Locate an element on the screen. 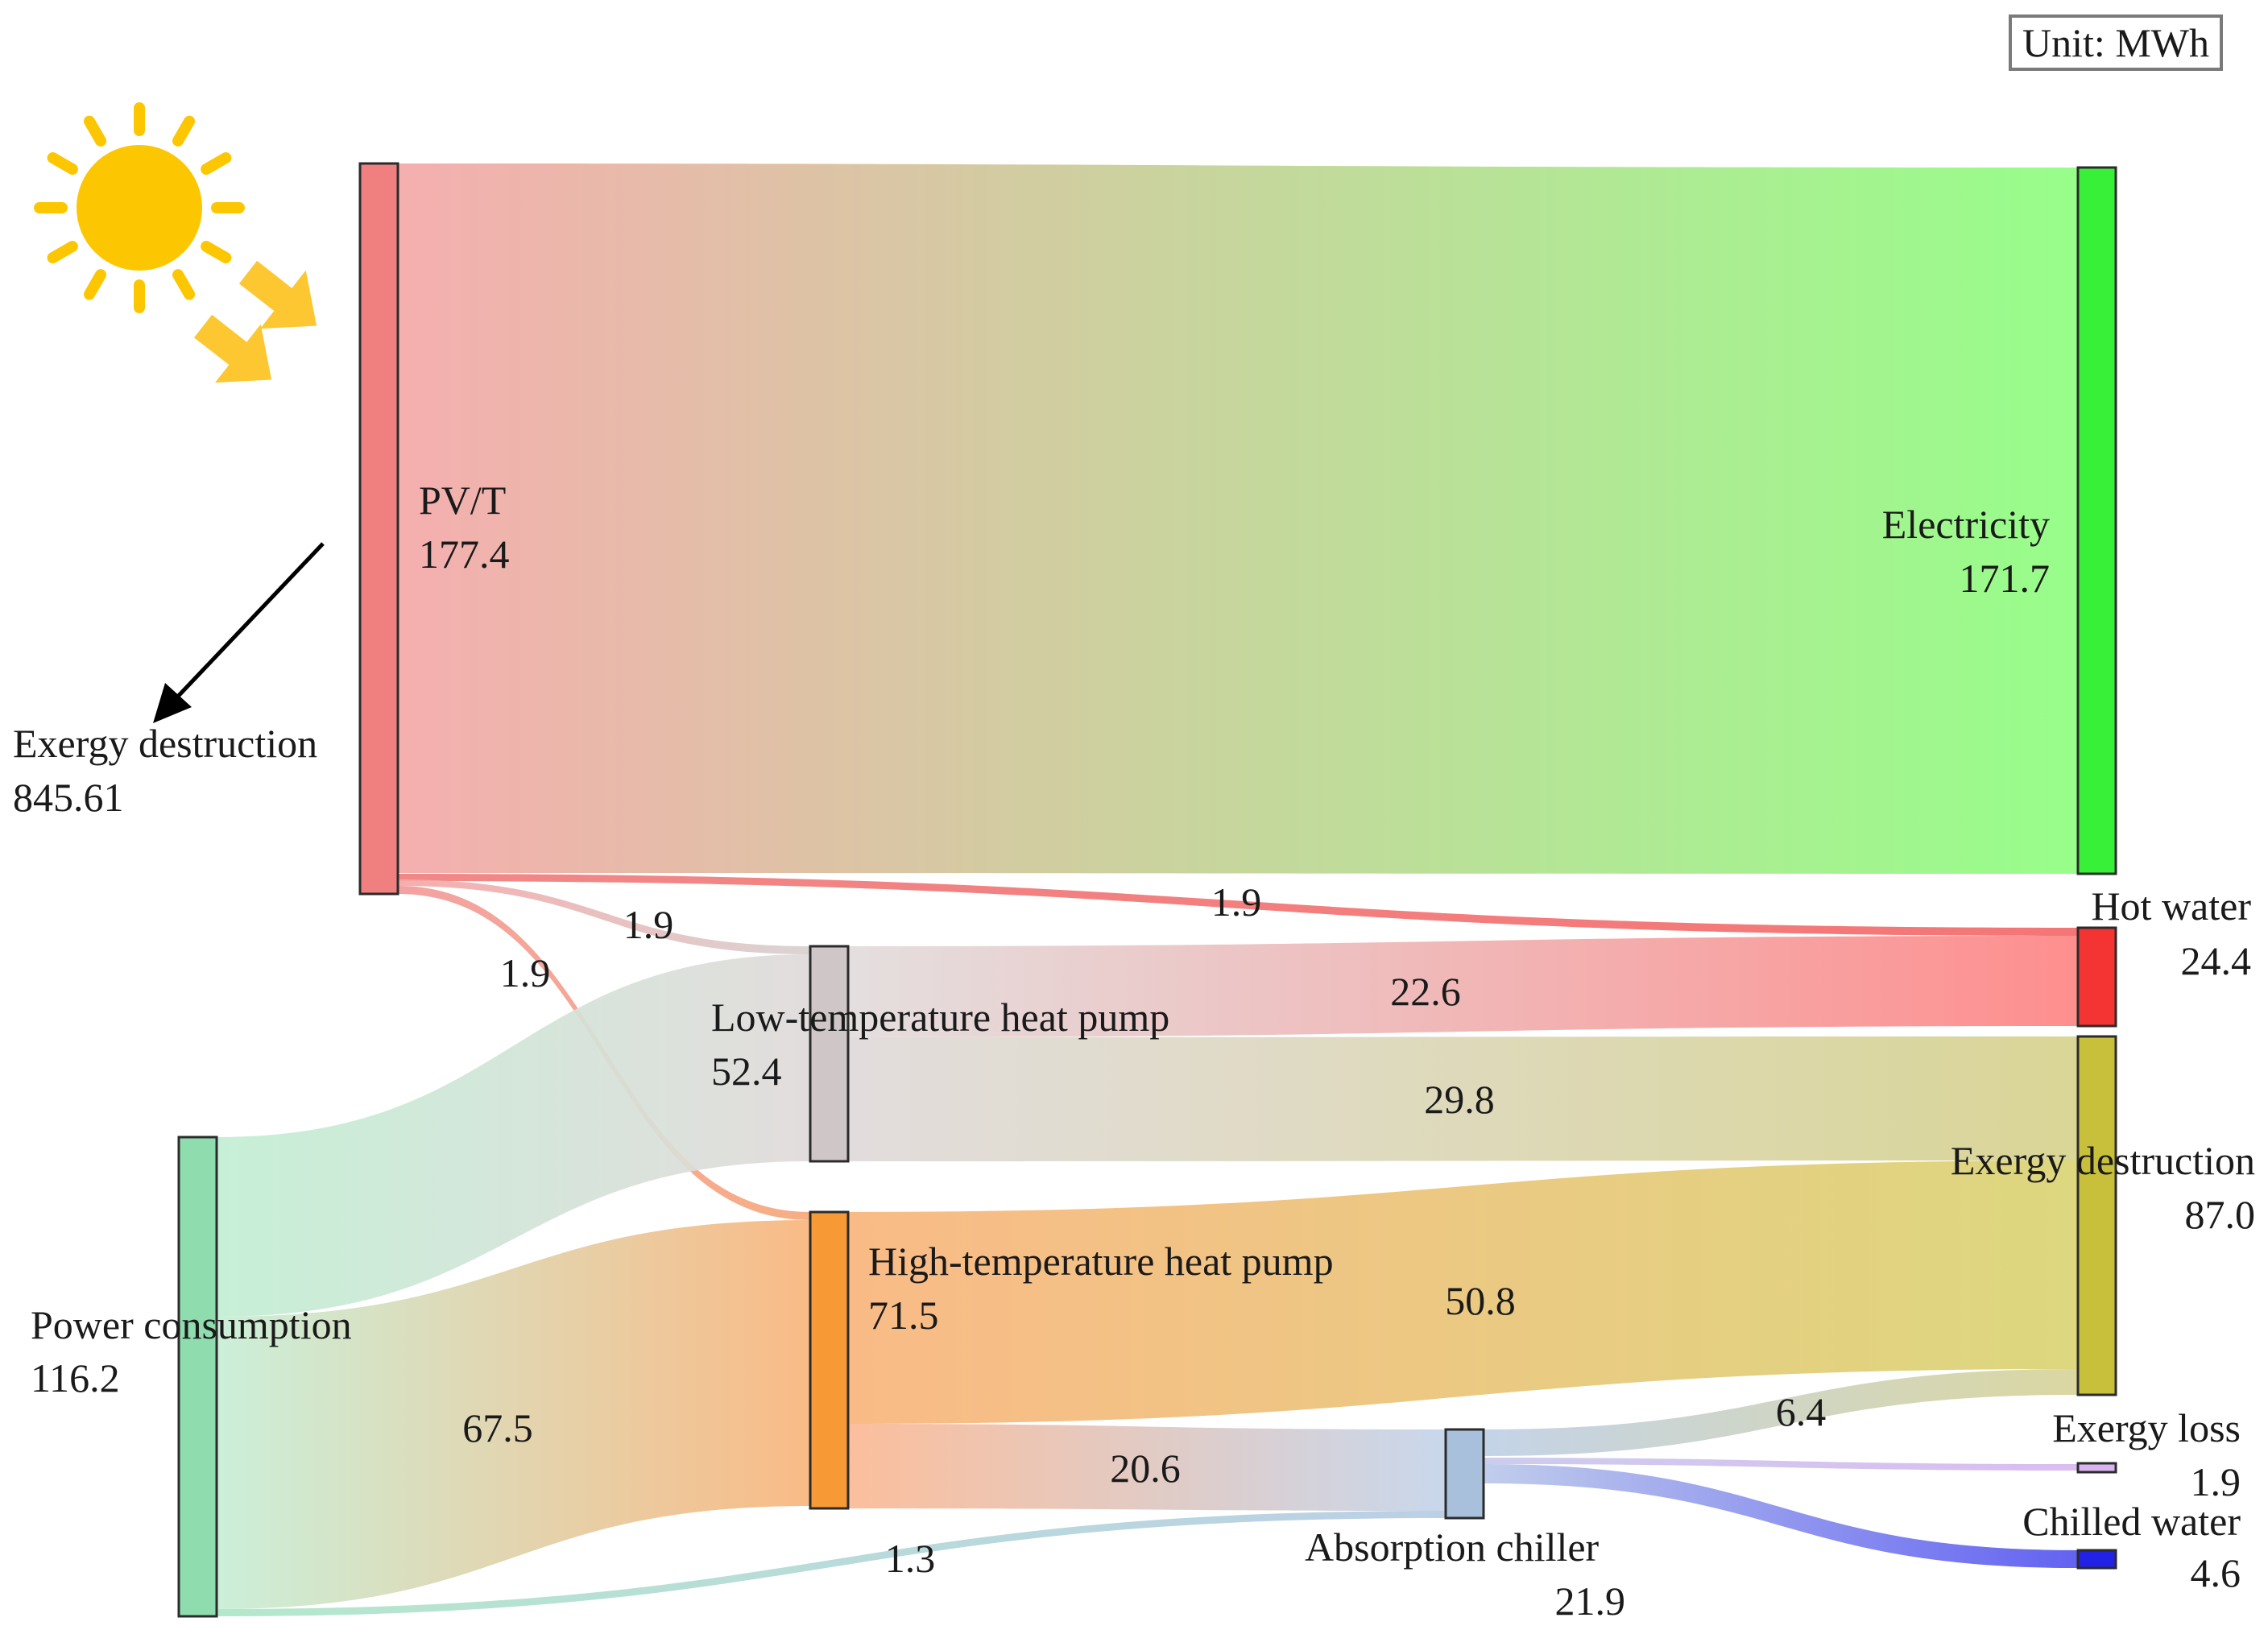 The height and width of the screenshot is (1630, 2268). external-exergy-label: Exergy destruction is located at coordinates (165, 743).